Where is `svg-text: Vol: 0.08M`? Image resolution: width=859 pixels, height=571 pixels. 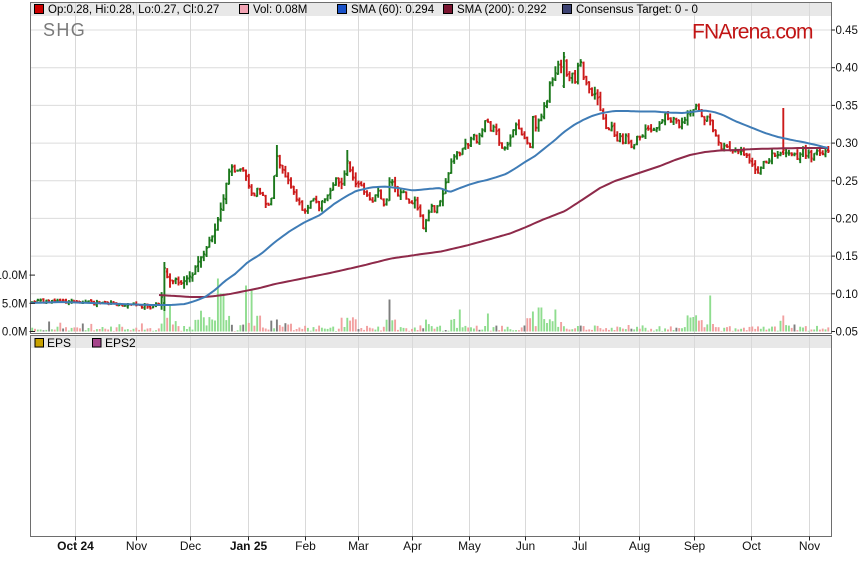 svg-text: Vol: 0.08M is located at coordinates (280, 10).